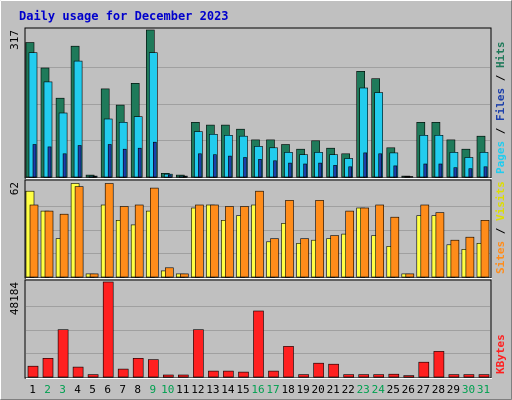 Image resolution: width=512 pixels, height=400 pixels. Describe the element at coordinates (167, 389) in the screenshot. I see `day-label: 10` at that location.